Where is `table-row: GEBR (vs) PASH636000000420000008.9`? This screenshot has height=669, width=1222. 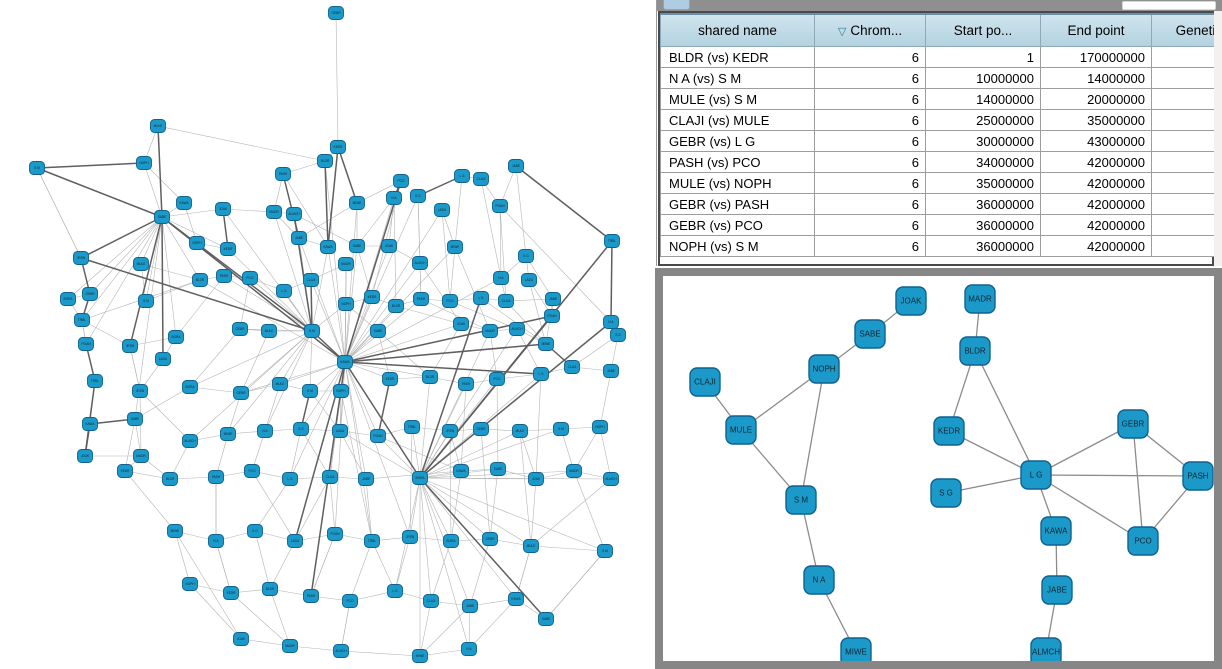
table-row: GEBR (vs) PASH636000000420000008.9 is located at coordinates (941, 204).